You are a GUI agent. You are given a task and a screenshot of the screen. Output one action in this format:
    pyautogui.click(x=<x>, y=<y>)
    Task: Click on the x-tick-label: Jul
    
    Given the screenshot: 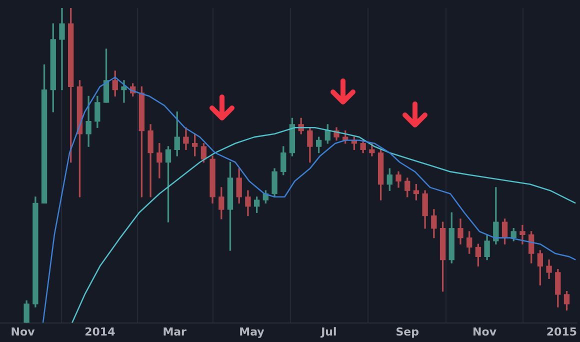 What is the action you would take?
    pyautogui.click(x=328, y=331)
    